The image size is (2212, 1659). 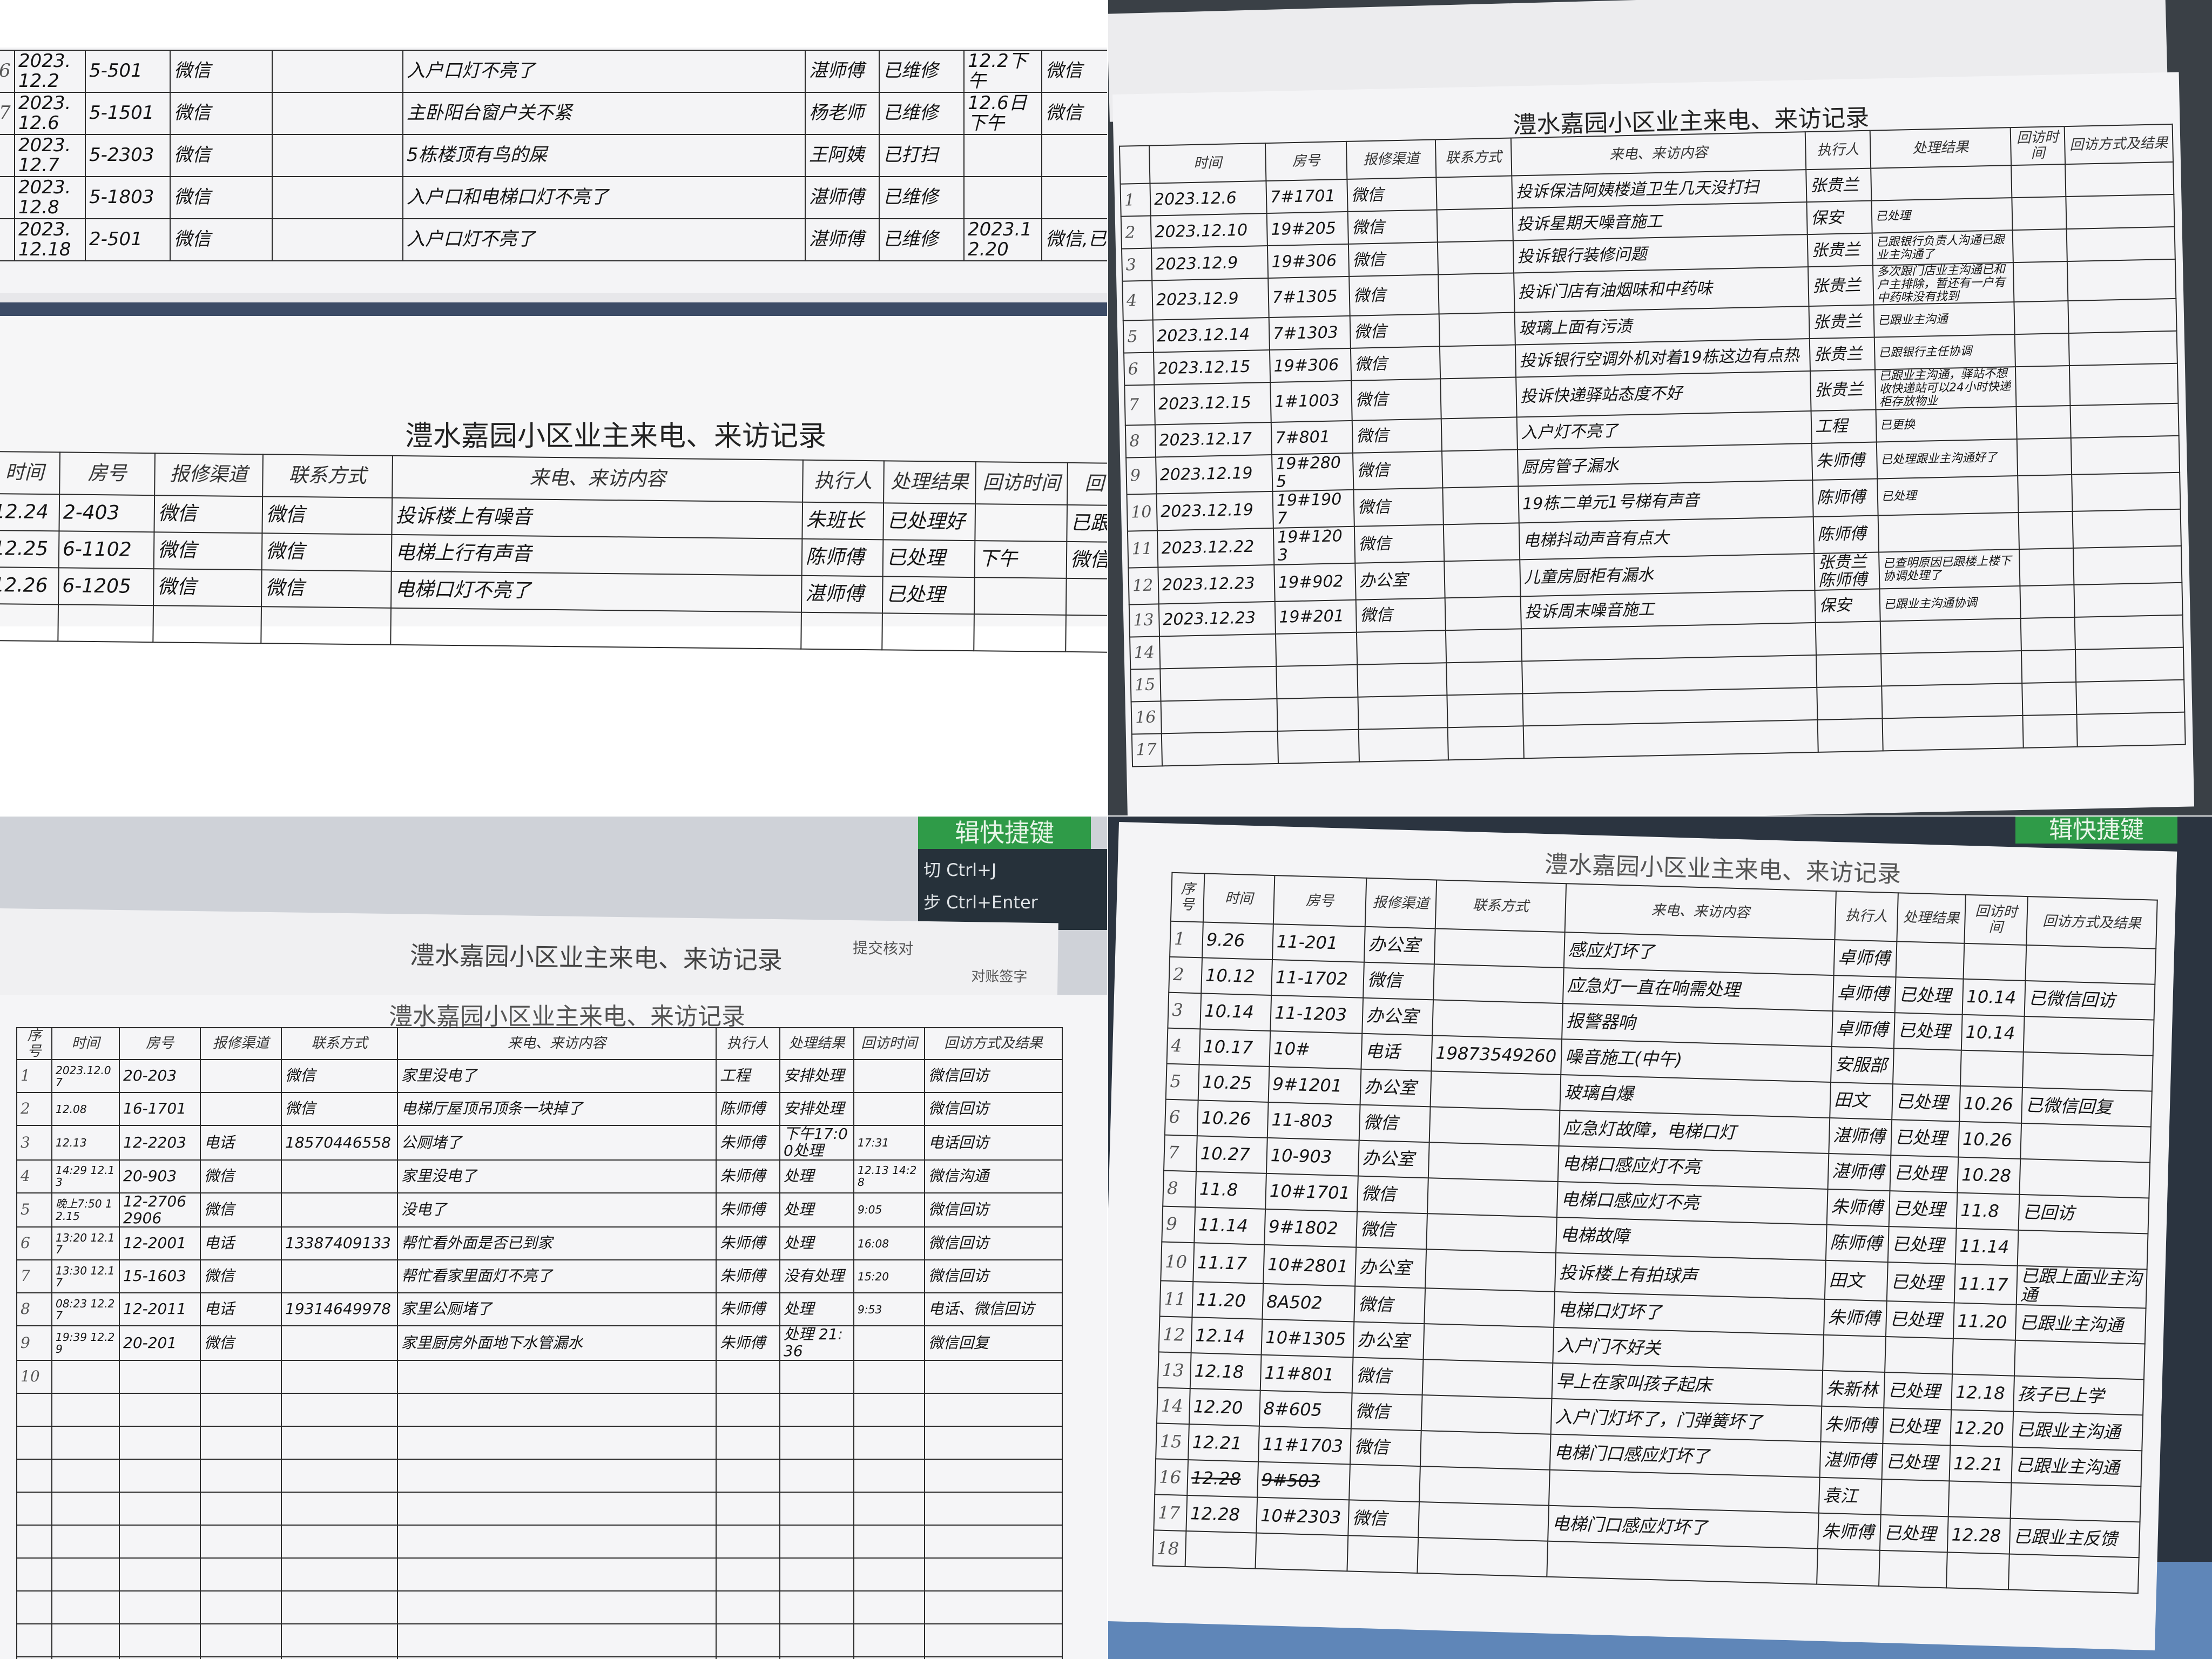 What do you see at coordinates (1186, 939) in the screenshot?
I see `row-number: 1` at bounding box center [1186, 939].